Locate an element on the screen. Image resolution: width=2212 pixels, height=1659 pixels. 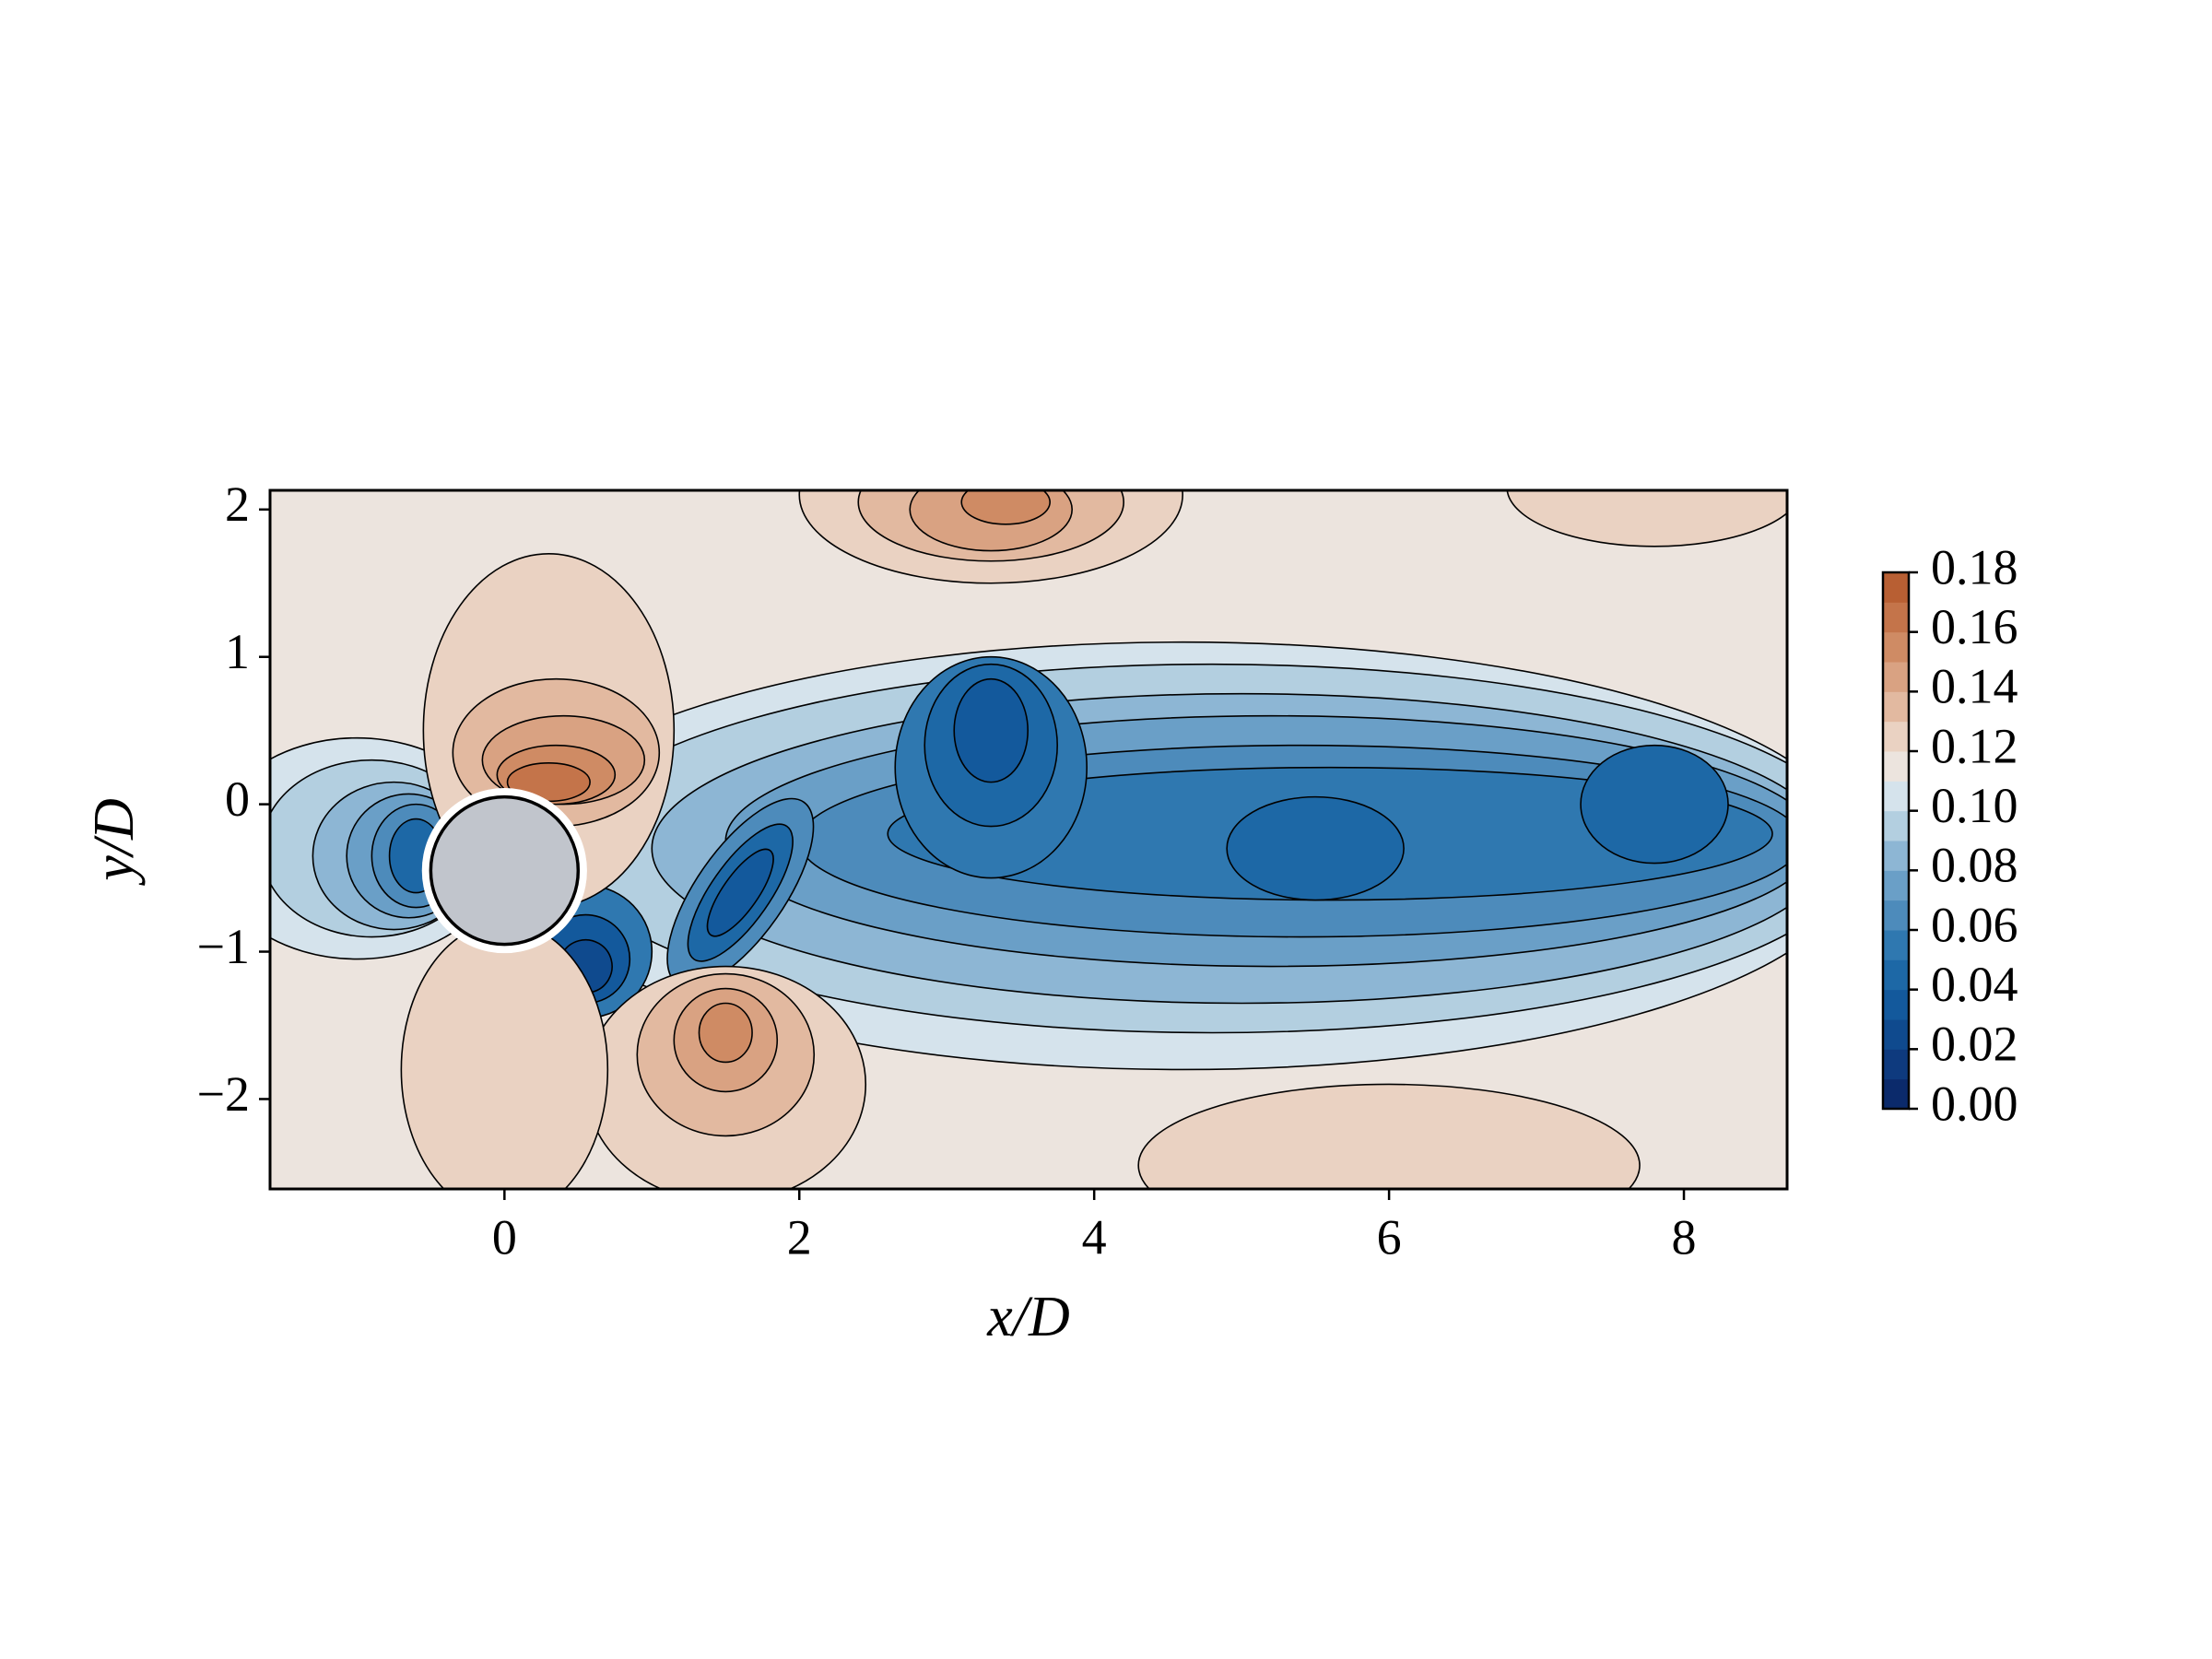
colorbar-tick-label: 0.04 is located at coordinates (1974, 984).